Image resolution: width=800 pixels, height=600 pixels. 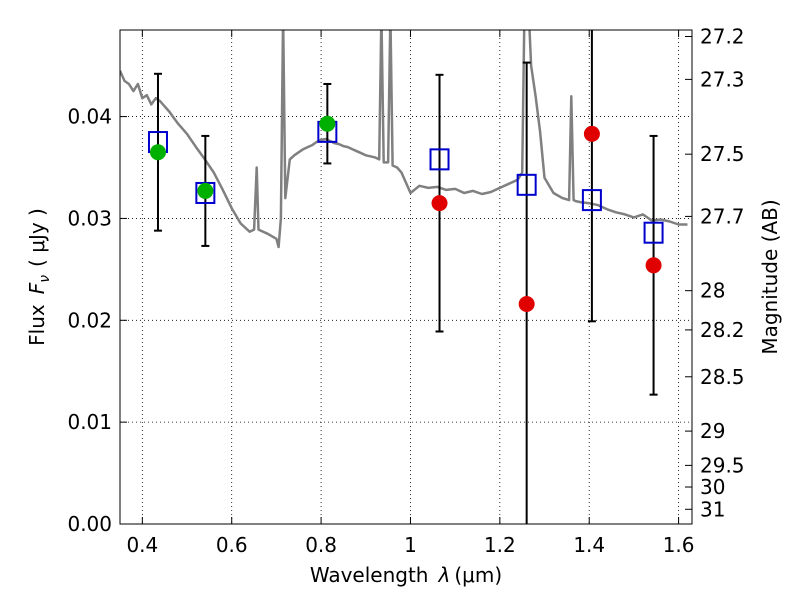 What do you see at coordinates (722, 36) in the screenshot?
I see `magnitude-tick-label: 27.2` at bounding box center [722, 36].